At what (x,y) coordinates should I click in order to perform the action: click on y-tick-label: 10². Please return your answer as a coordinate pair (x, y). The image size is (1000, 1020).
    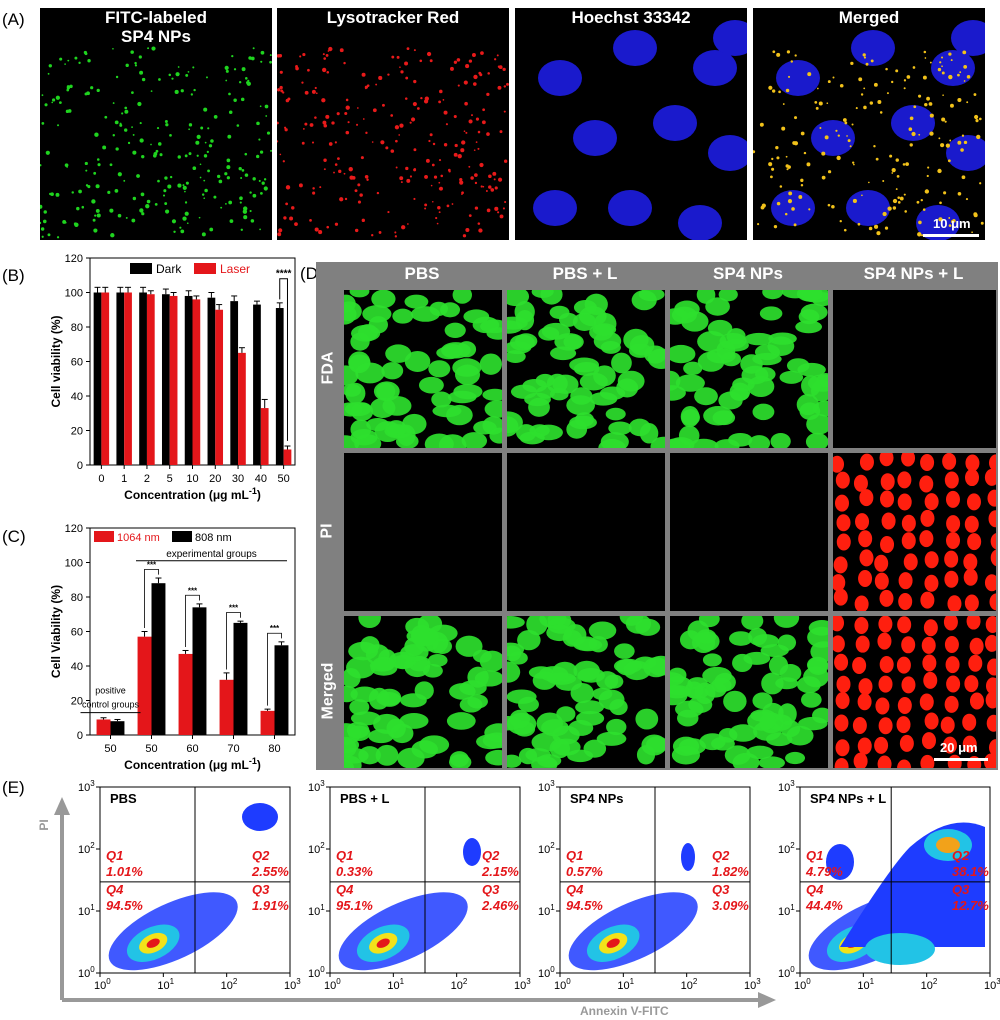
    Looking at the image, I should click on (316, 848).